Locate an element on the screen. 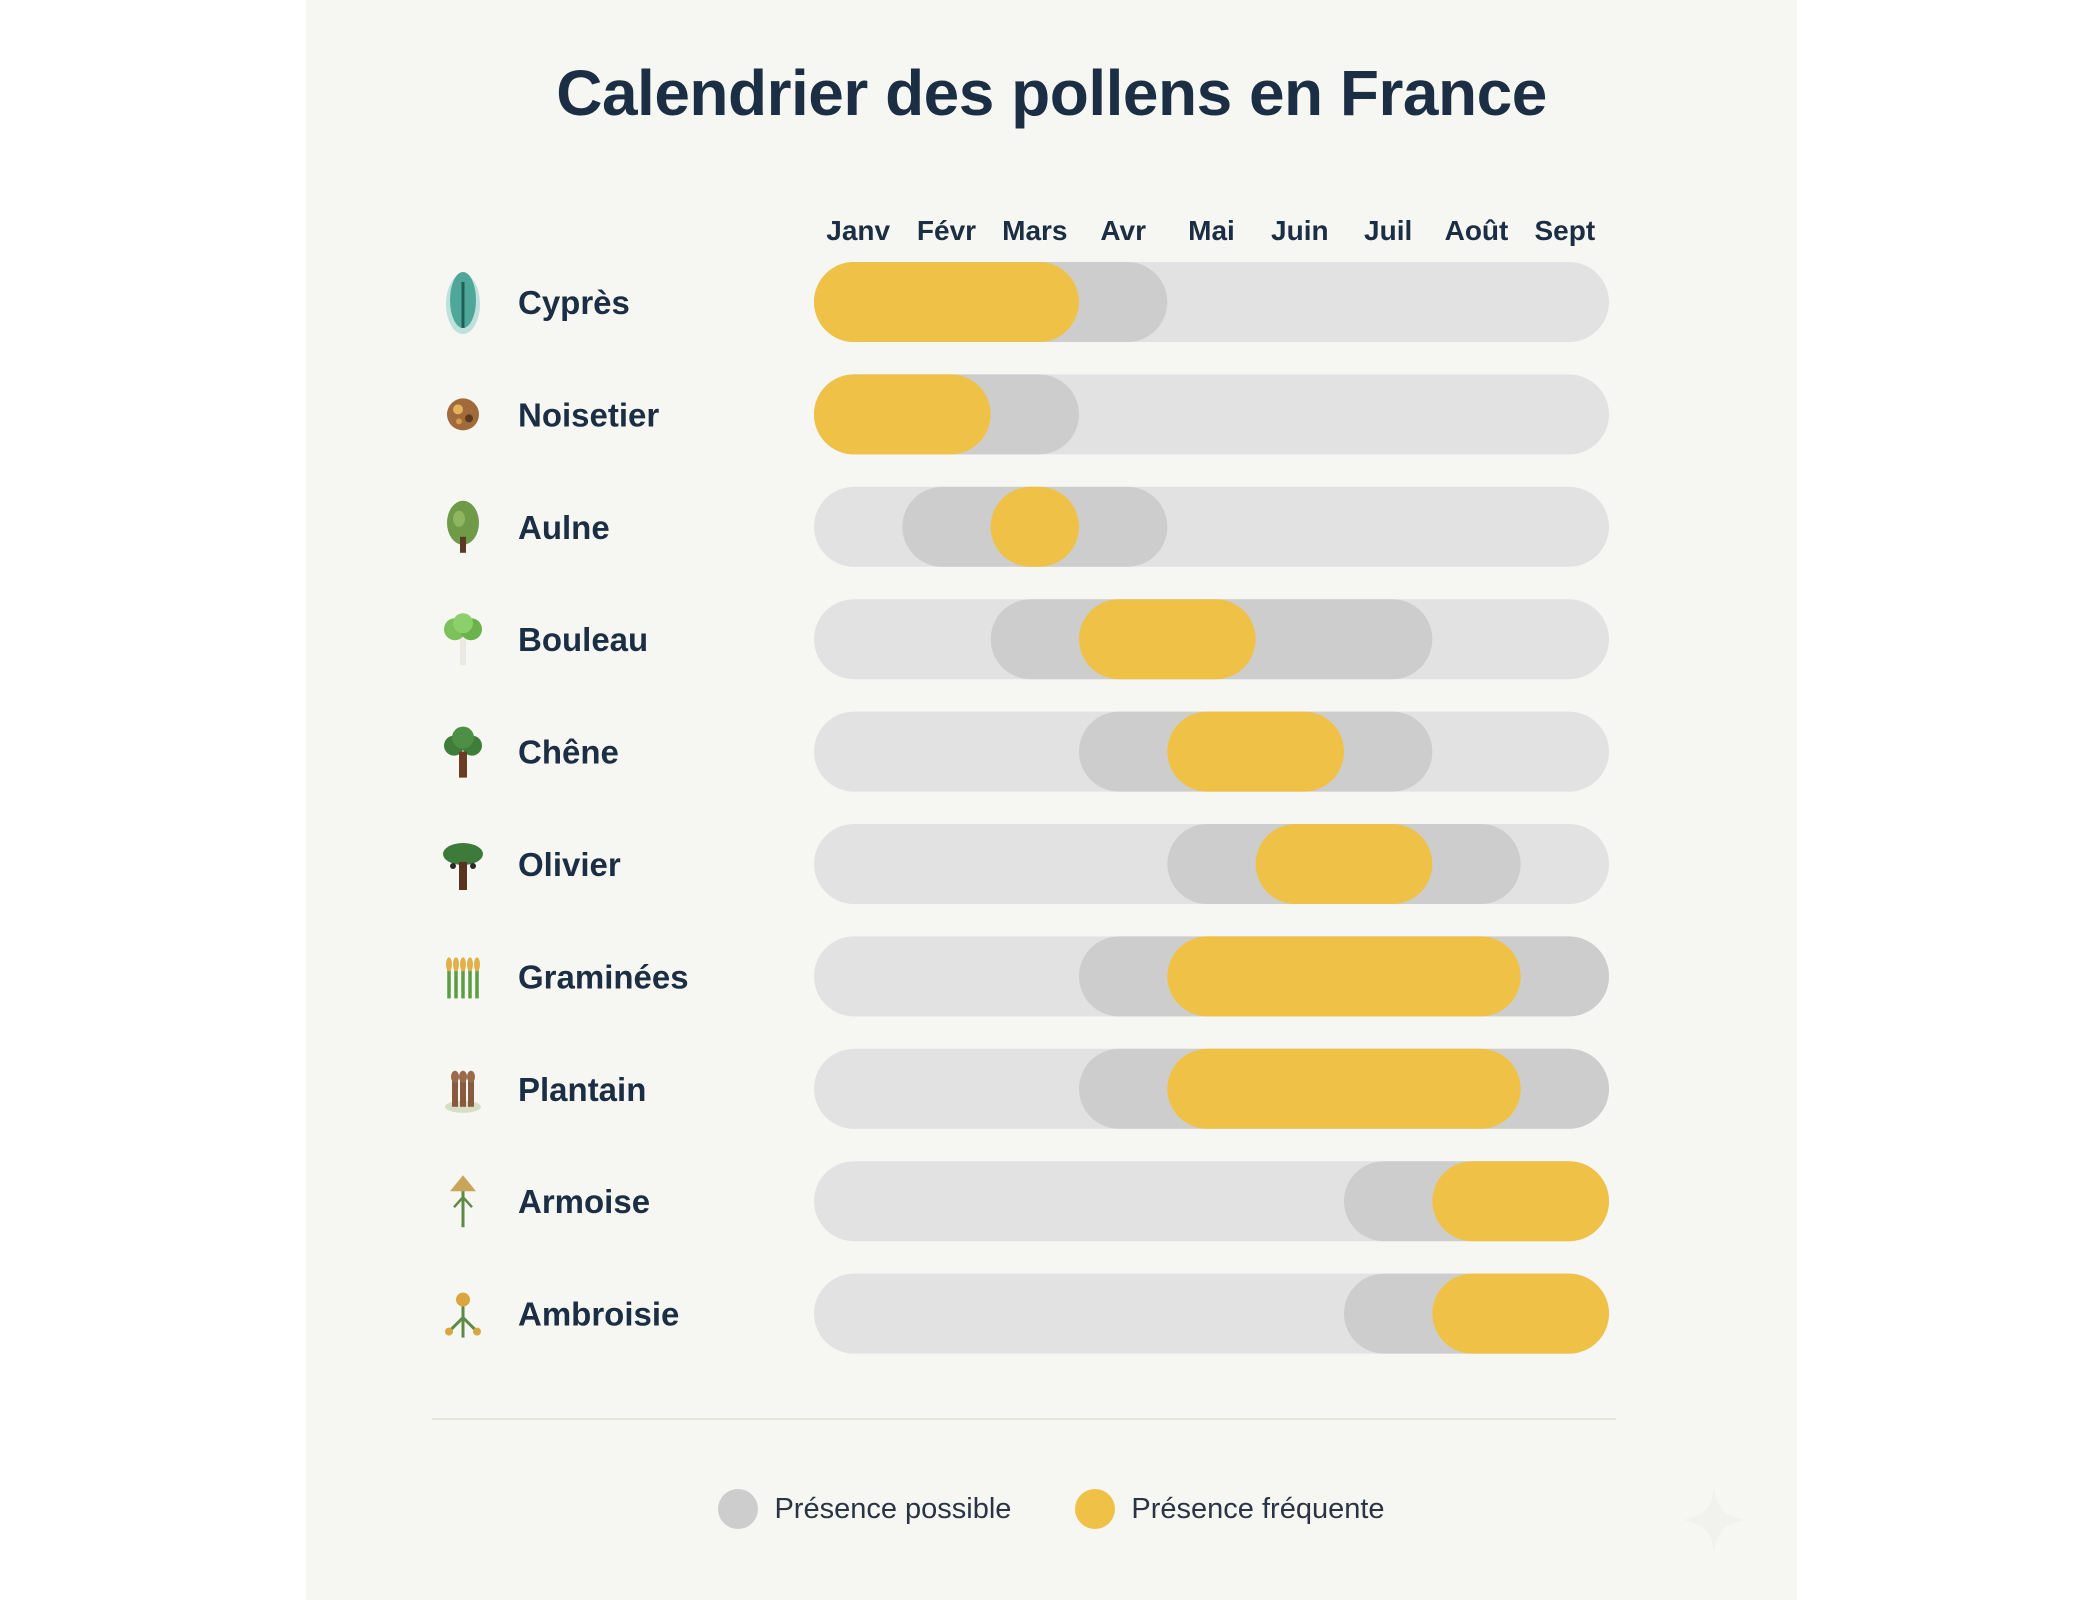 Image resolution: width=2100 pixels, height=1600 pixels. legend-swatch-possible is located at coordinates (738, 1509).